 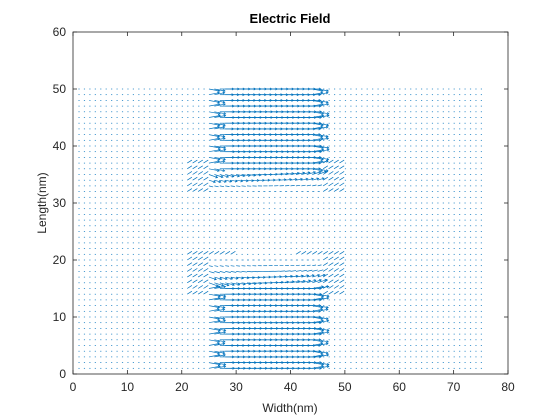 I want to click on y-tick-label: 0, so click(x=62, y=374).